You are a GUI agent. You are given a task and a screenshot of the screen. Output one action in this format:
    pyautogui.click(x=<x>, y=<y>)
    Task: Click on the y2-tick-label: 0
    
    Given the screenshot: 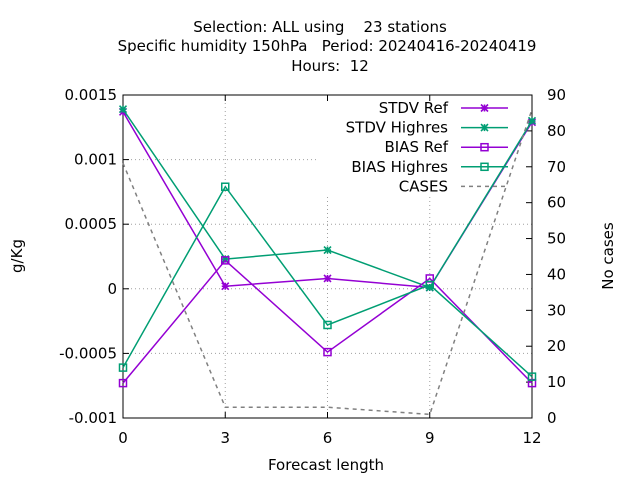 What is the action you would take?
    pyautogui.click(x=552, y=418)
    